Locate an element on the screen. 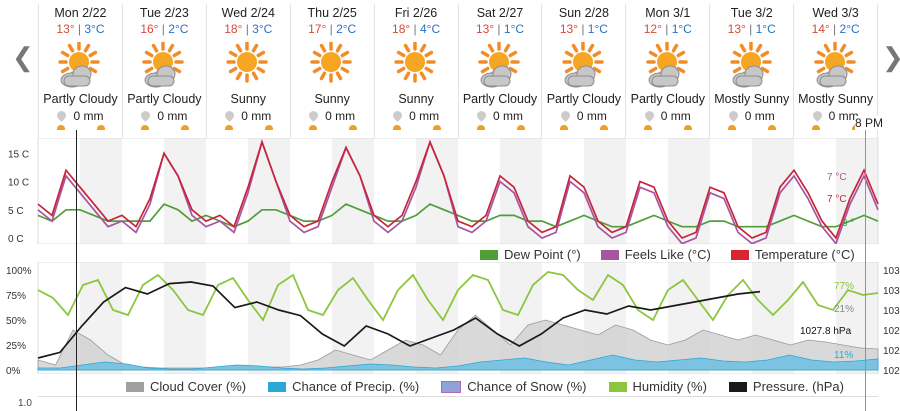  y-tick-label: 75% is located at coordinates (16, 296).